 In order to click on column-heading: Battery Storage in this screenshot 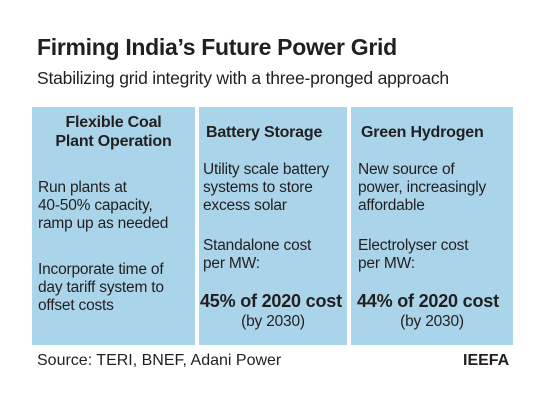, I will do `click(264, 132)`.